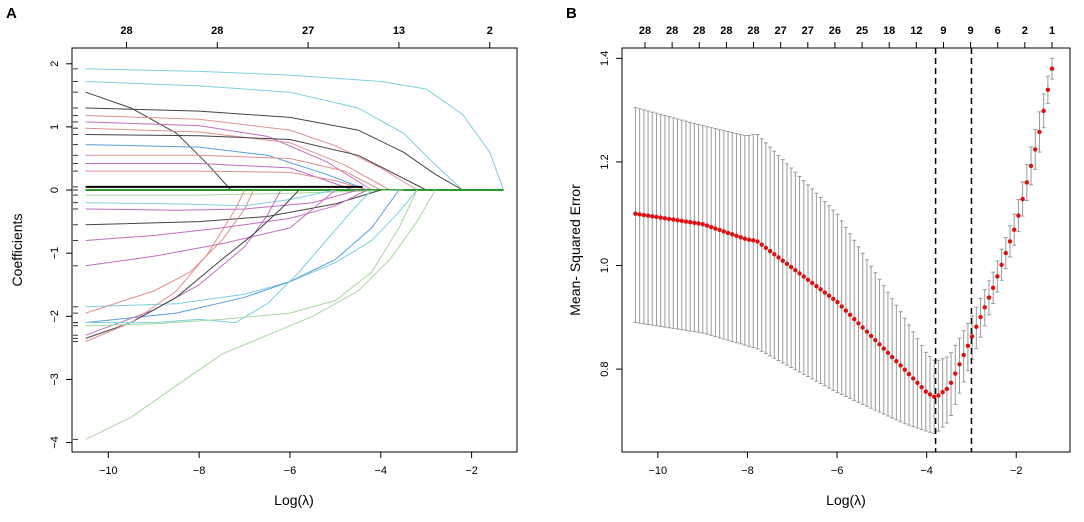  I want to click on panel-b-top-tick-label: 27, so click(781, 31).